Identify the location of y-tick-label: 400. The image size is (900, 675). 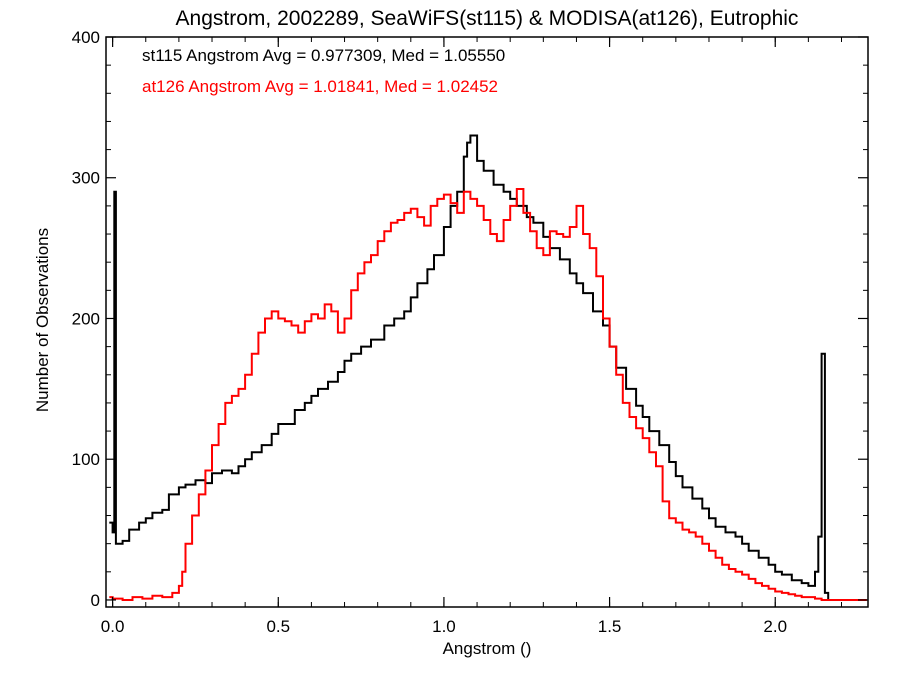
(86, 37).